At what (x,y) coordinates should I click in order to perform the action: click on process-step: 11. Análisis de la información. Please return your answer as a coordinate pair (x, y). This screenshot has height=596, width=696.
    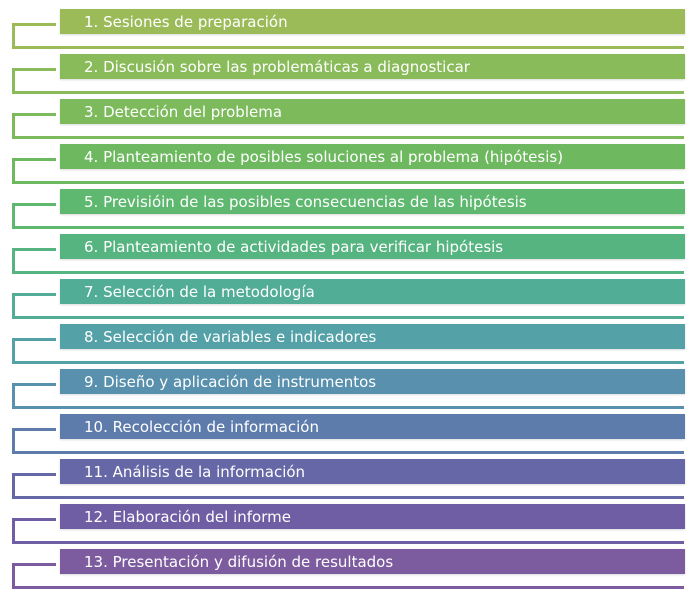
    Looking at the image, I should click on (348, 481).